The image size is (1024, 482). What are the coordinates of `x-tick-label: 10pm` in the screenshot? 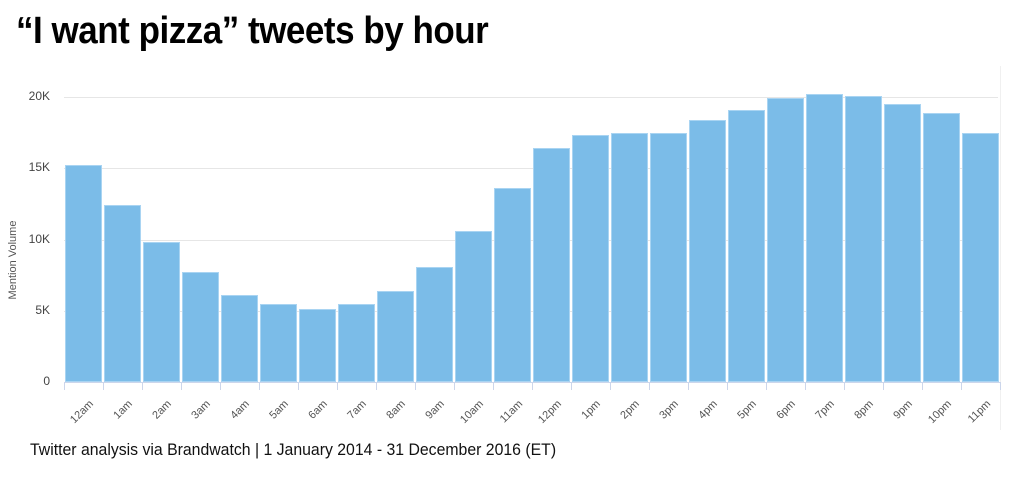 It's located at (940, 412).